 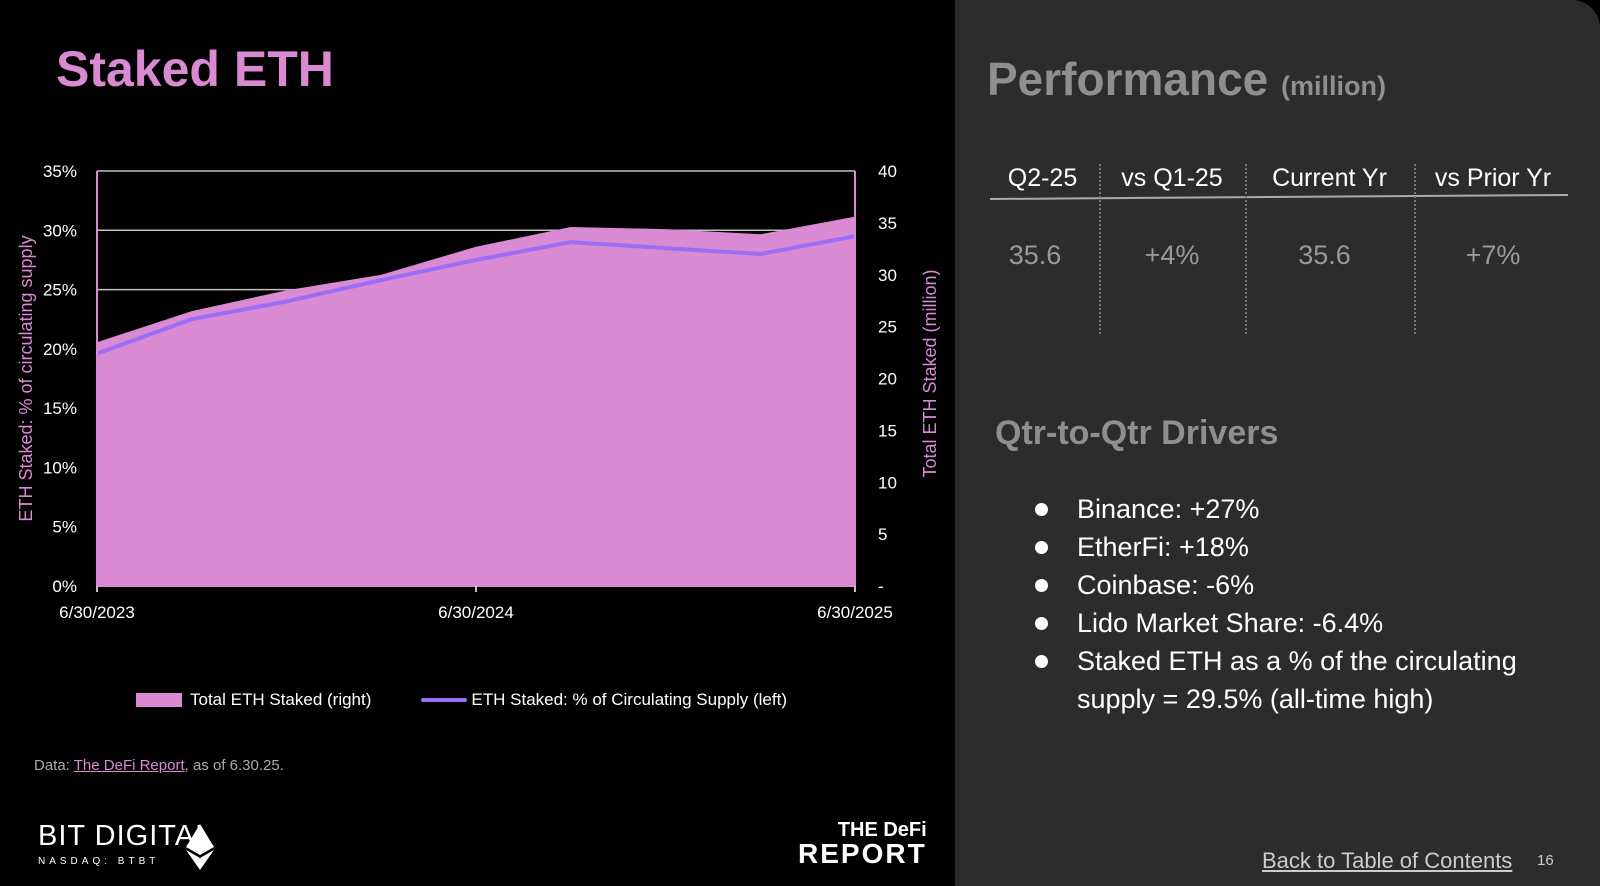 What do you see at coordinates (129, 765) in the screenshot?
I see `source-link: The DeFi Report` at bounding box center [129, 765].